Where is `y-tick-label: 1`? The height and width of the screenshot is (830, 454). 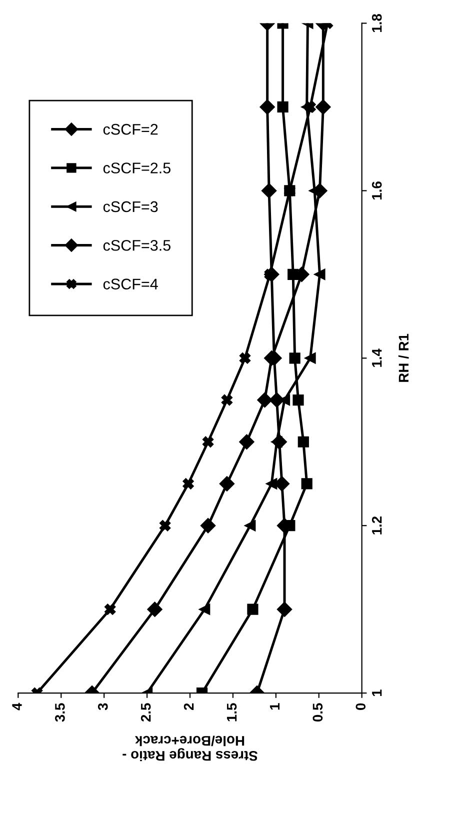
y-tick-label: 1 is located at coordinates (377, 693).